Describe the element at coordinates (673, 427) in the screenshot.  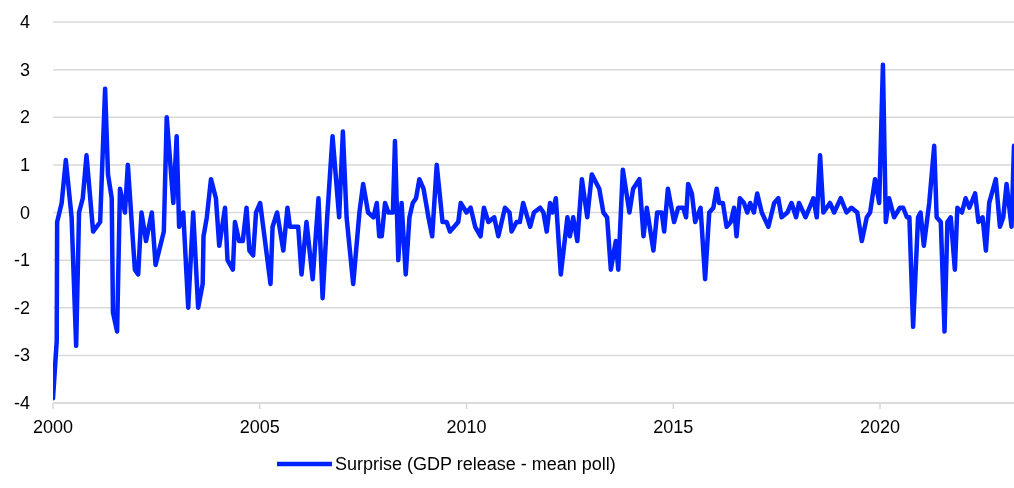
I see `x-tick-label: 2015` at that location.